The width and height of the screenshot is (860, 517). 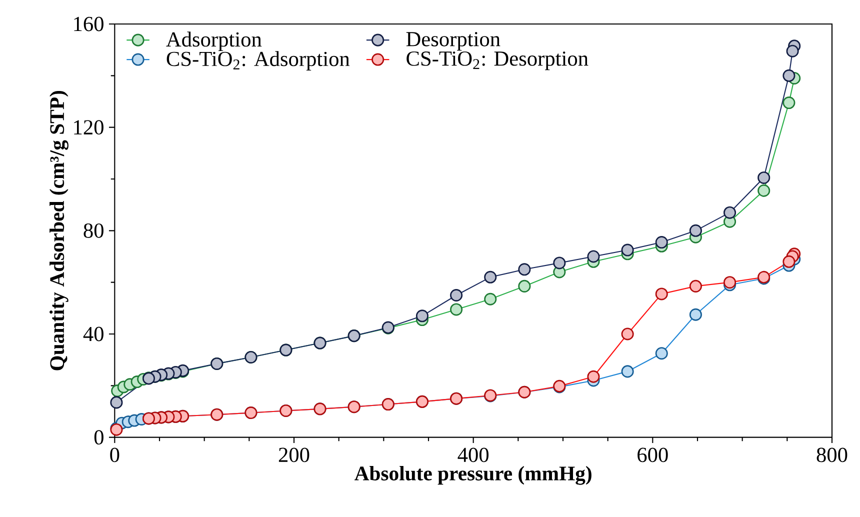 What do you see at coordinates (115, 455) in the screenshot?
I see `x-tick-label: 0` at bounding box center [115, 455].